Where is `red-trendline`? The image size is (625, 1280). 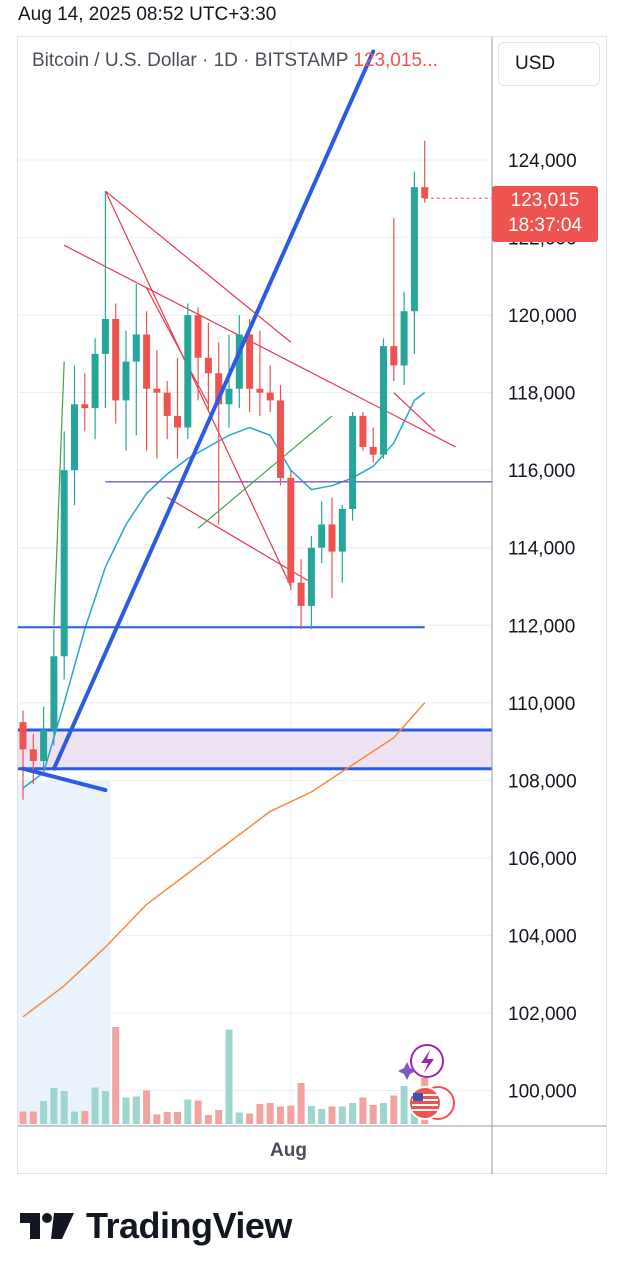
red-trendline is located at coordinates (198, 266).